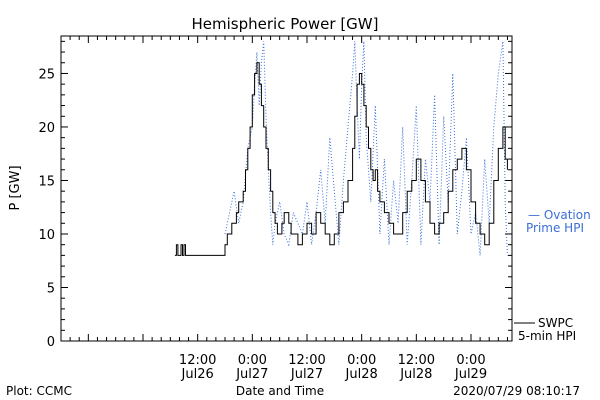 The height and width of the screenshot is (400, 600). What do you see at coordinates (280, 391) in the screenshot?
I see `x-axis-label: Date and Time` at bounding box center [280, 391].